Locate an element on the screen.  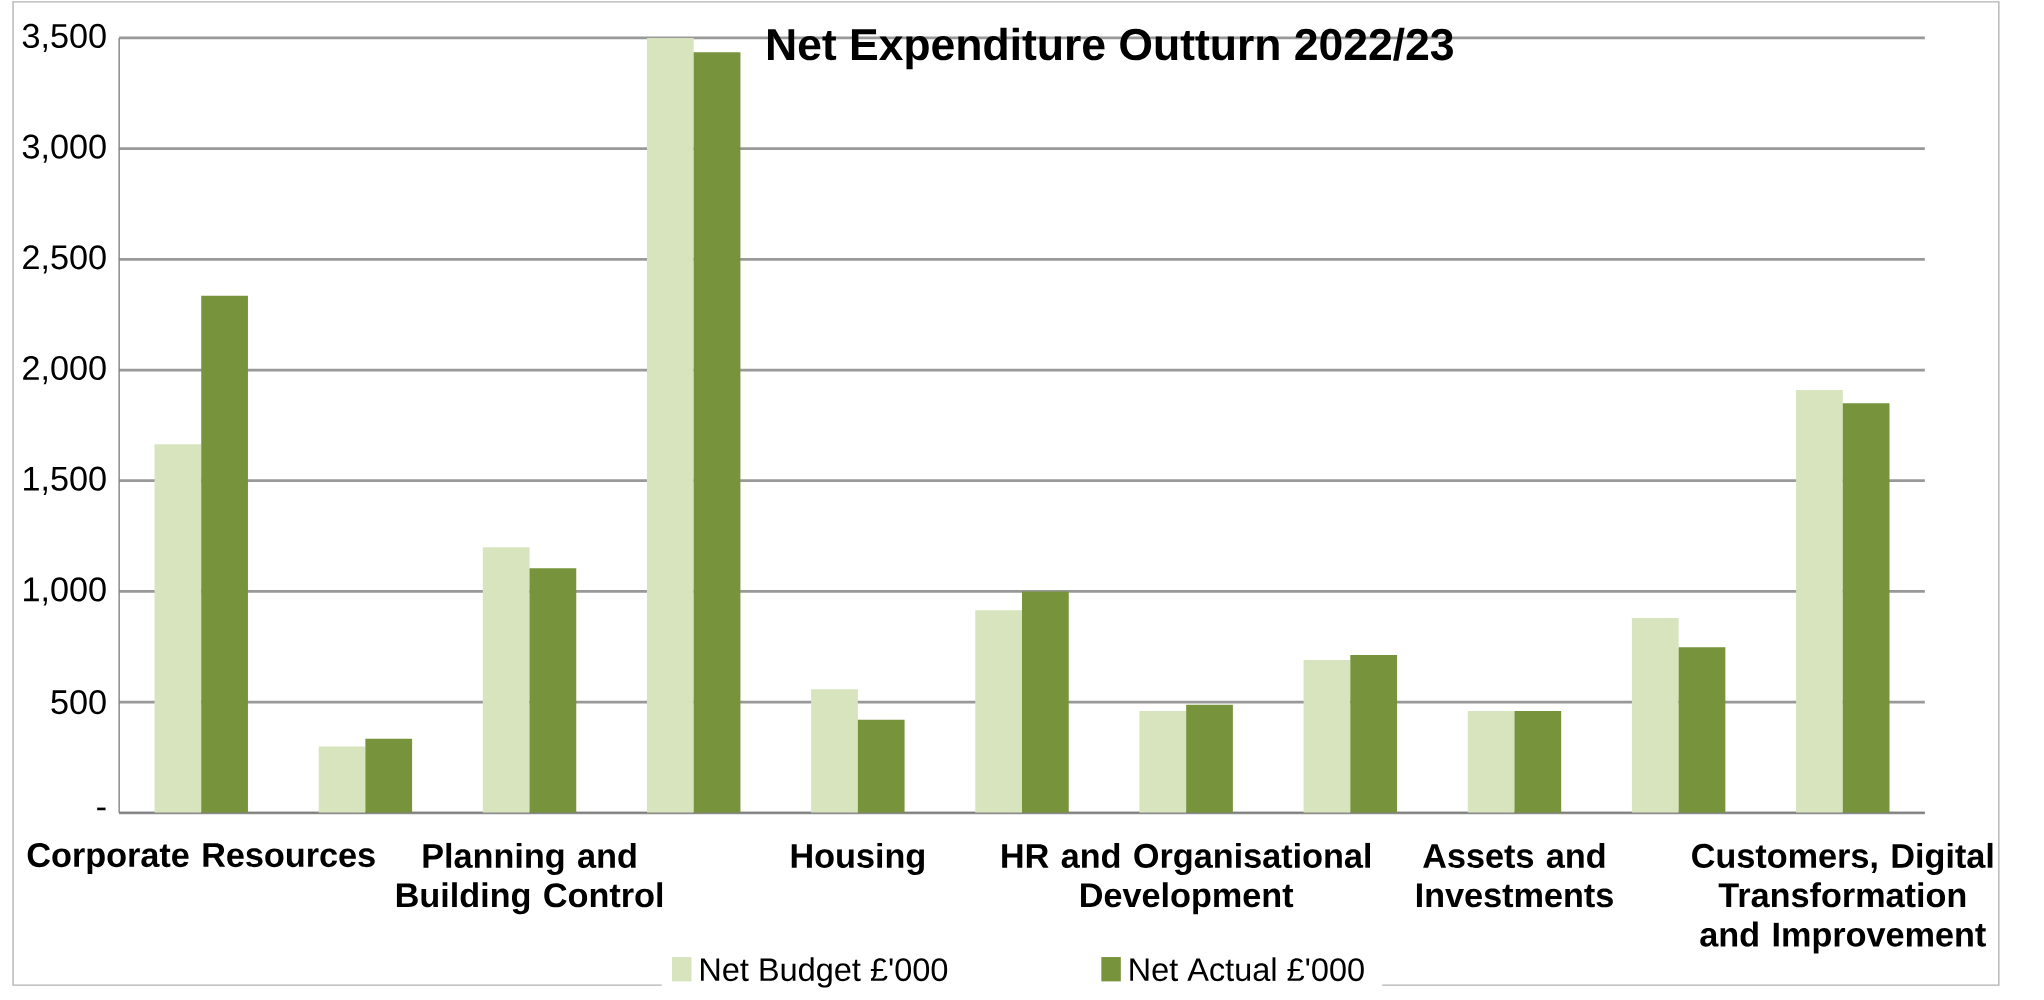
chart-title: Net Expenditure Outturn 2022/23 is located at coordinates (1110, 48).